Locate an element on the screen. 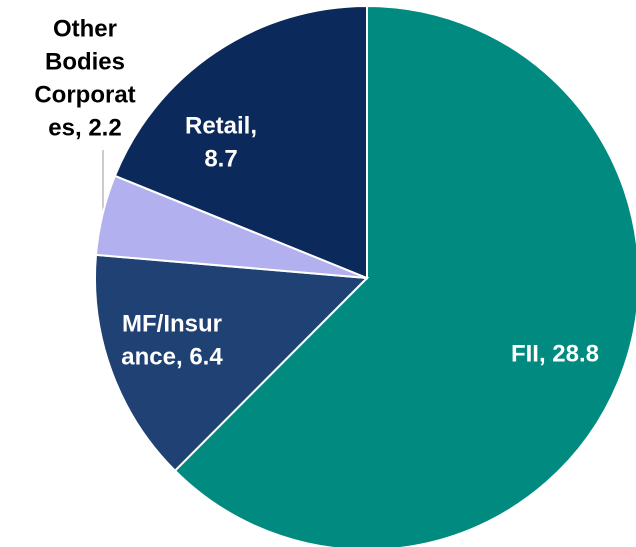  slice-label: 8.7 is located at coordinates (220, 158).